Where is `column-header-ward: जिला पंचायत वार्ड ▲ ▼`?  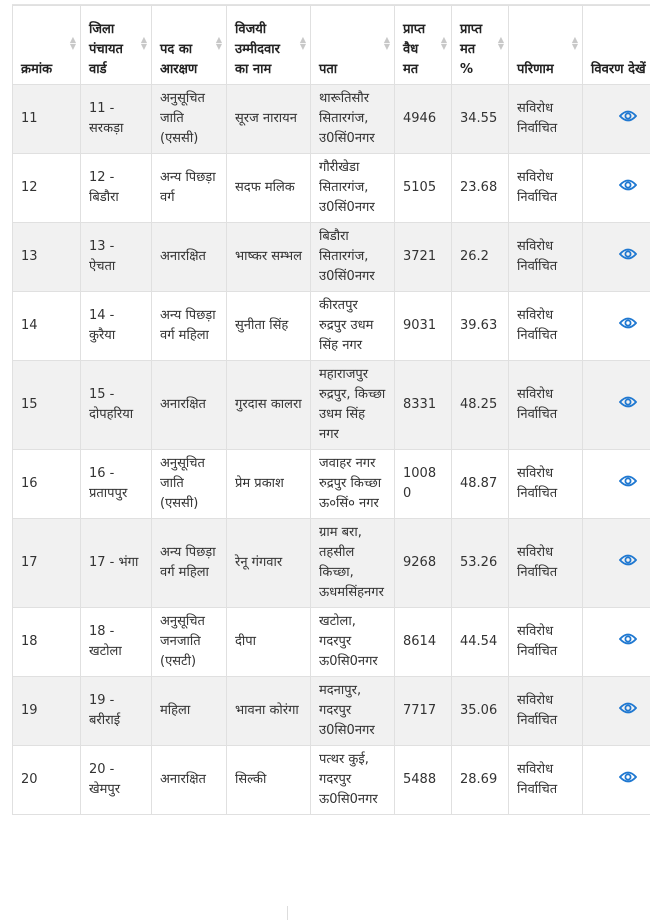 column-header-ward: जिला पंचायत वार्ड ▲ ▼ is located at coordinates (116, 45).